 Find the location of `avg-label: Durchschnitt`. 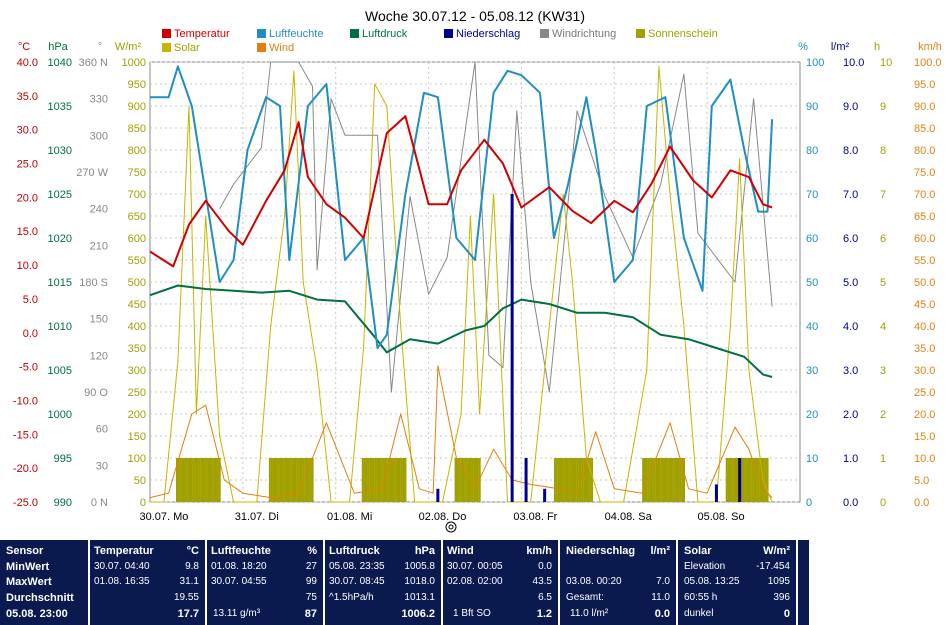

avg-label: Durchschnitt is located at coordinates (40, 598).